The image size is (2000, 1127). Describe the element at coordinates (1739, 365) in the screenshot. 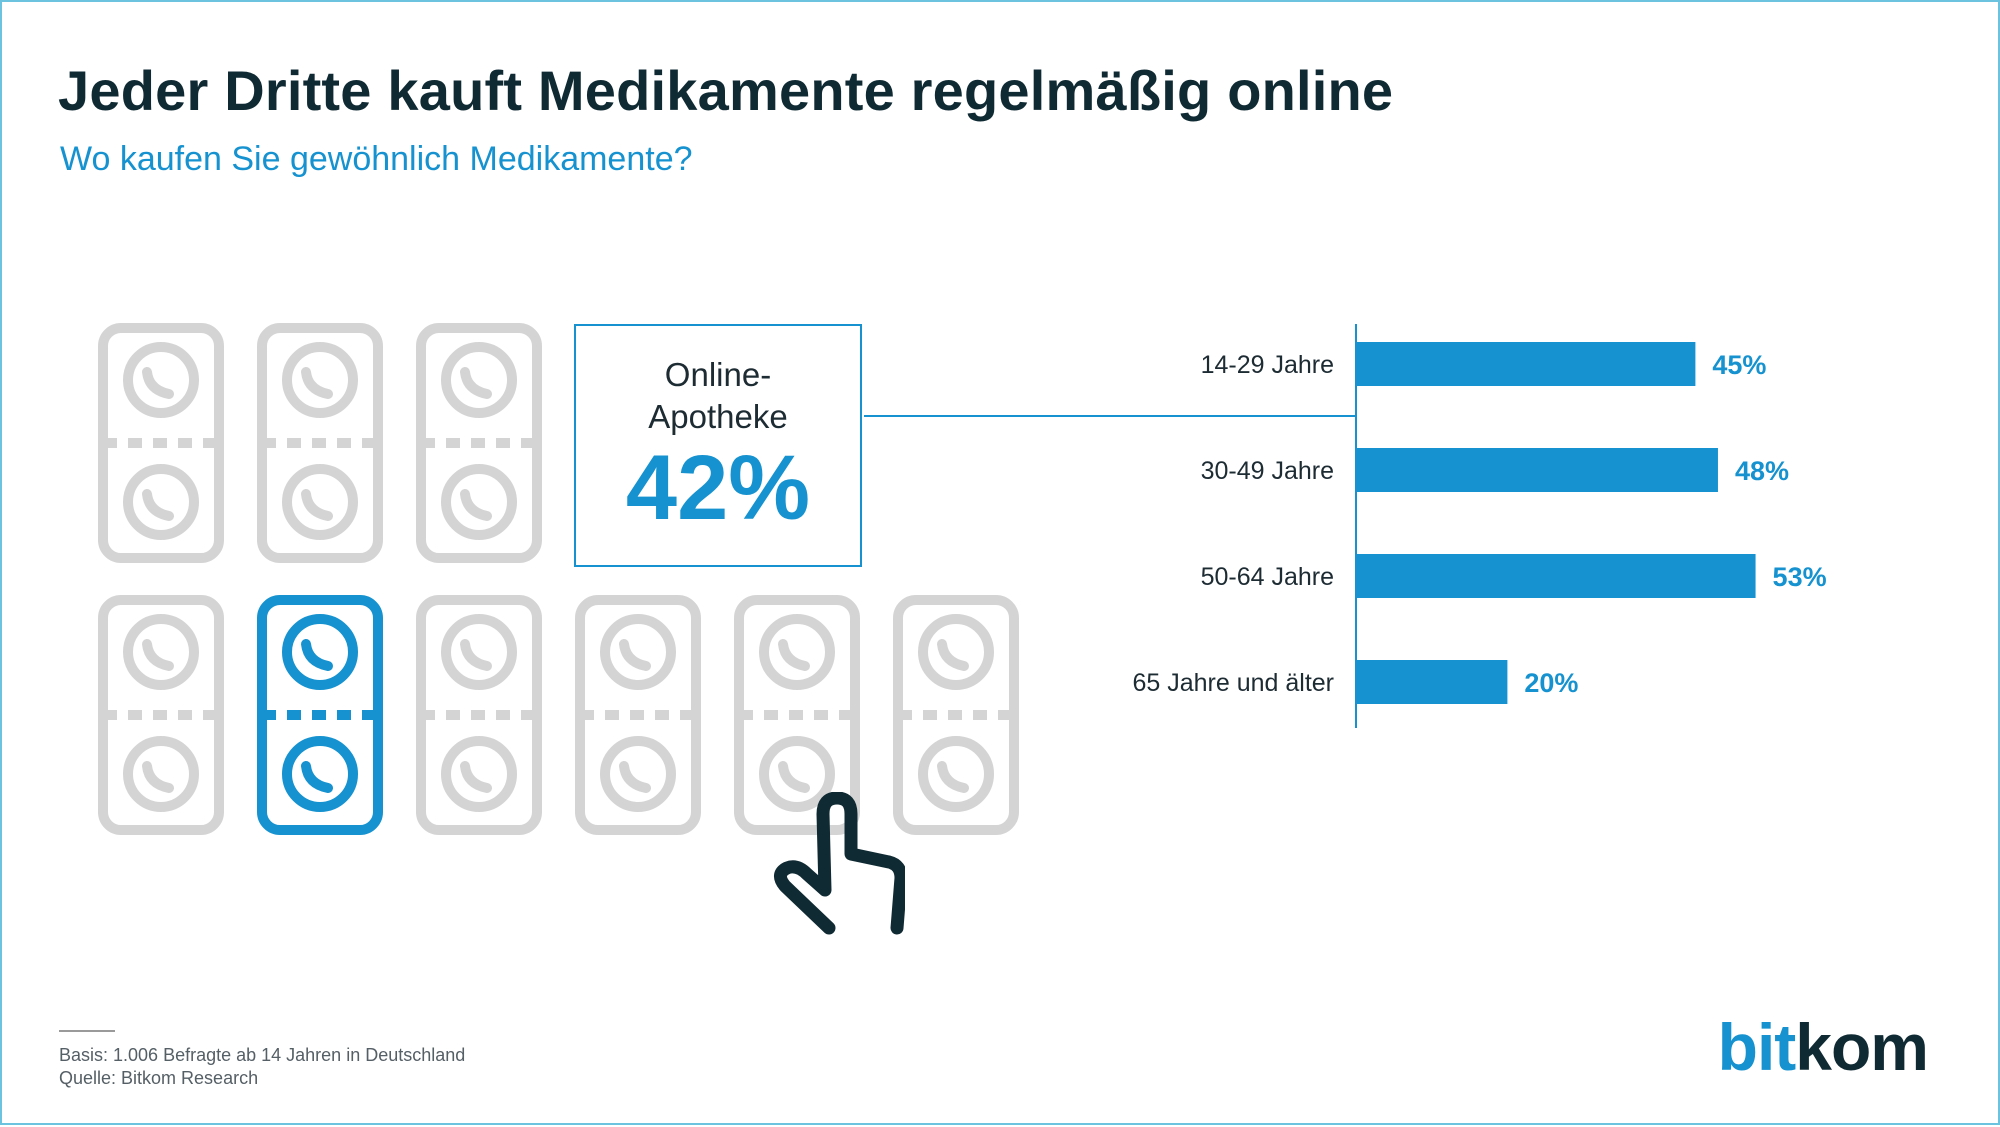

I see `bar-value-label: 45%` at that location.